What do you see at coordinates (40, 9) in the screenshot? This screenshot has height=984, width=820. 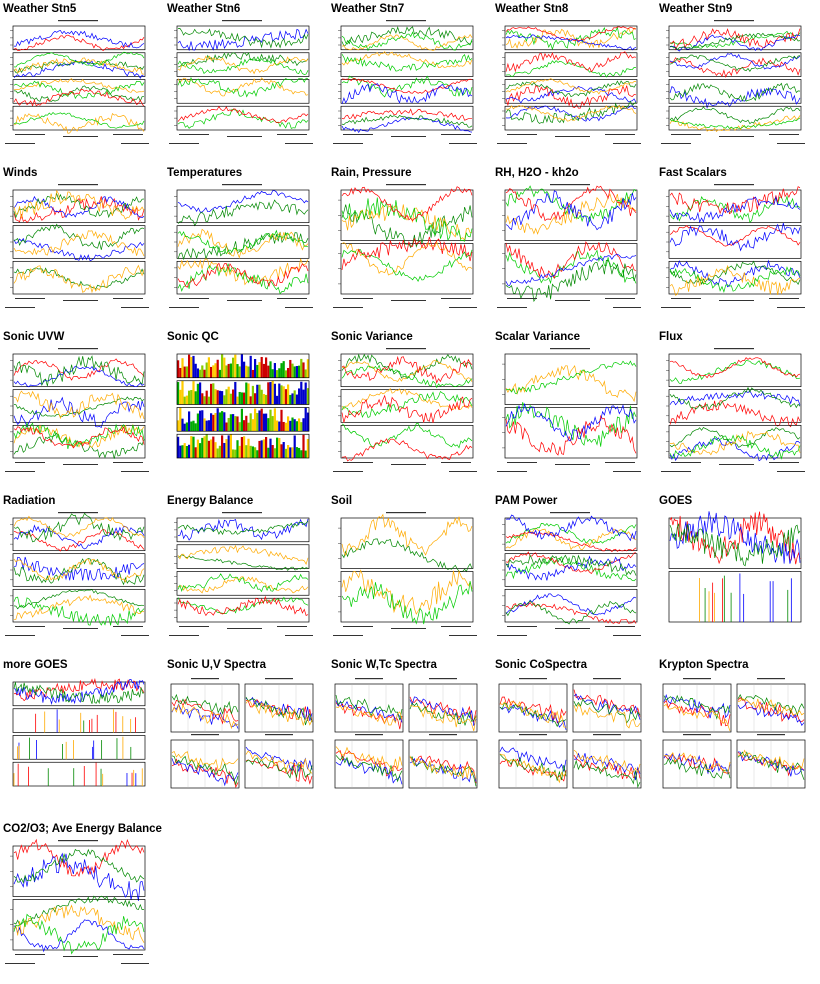 I see `thumbnail-title-link: Weather Stn5` at bounding box center [40, 9].